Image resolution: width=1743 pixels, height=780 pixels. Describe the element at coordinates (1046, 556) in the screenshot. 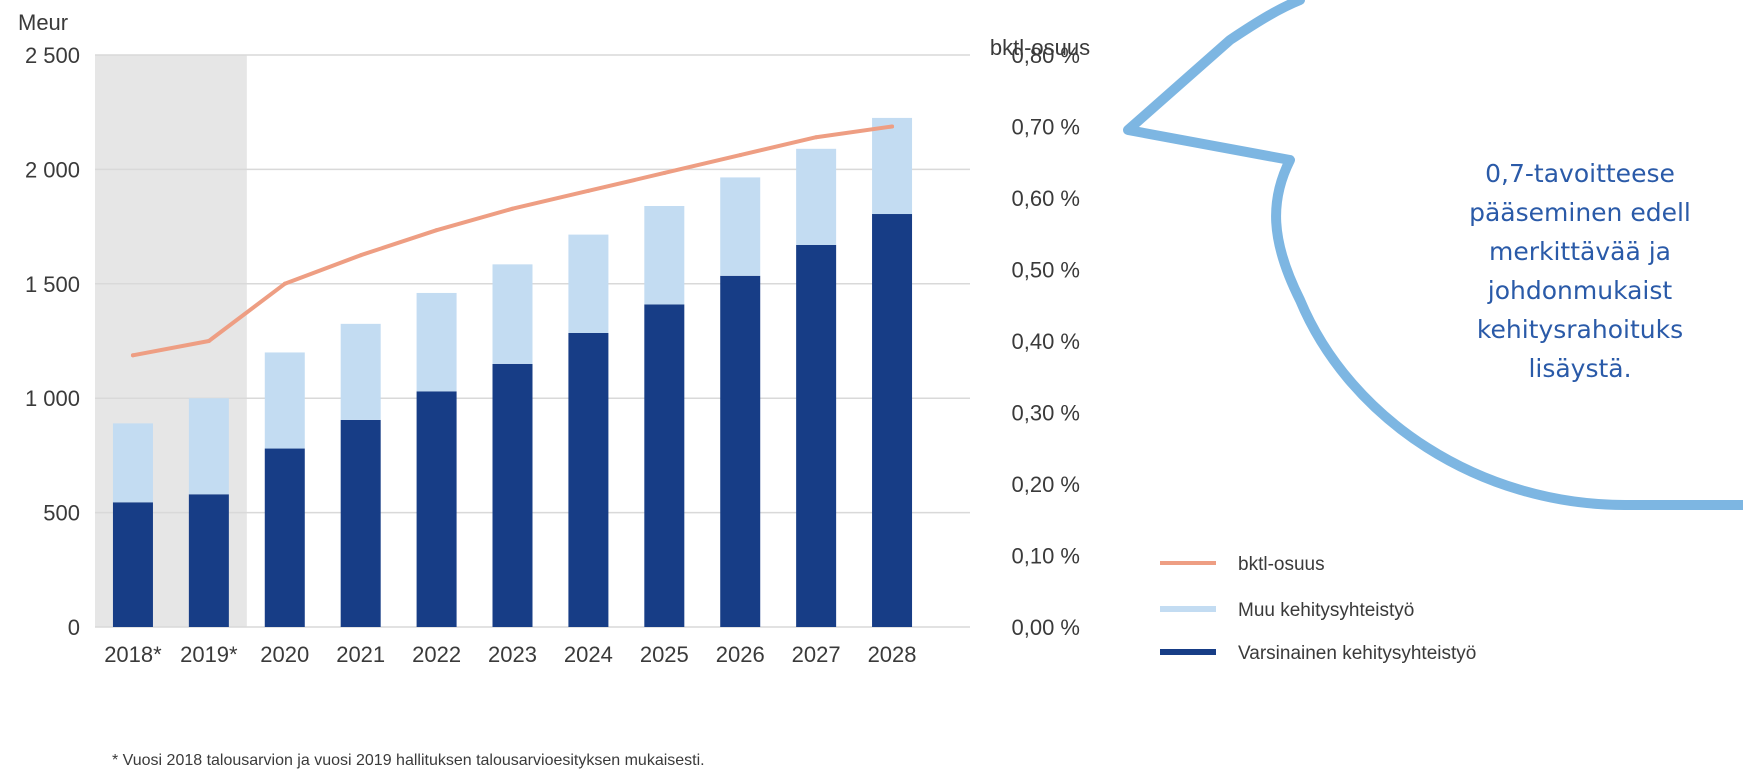

I see `right-tick-label: 0,10 %` at that location.